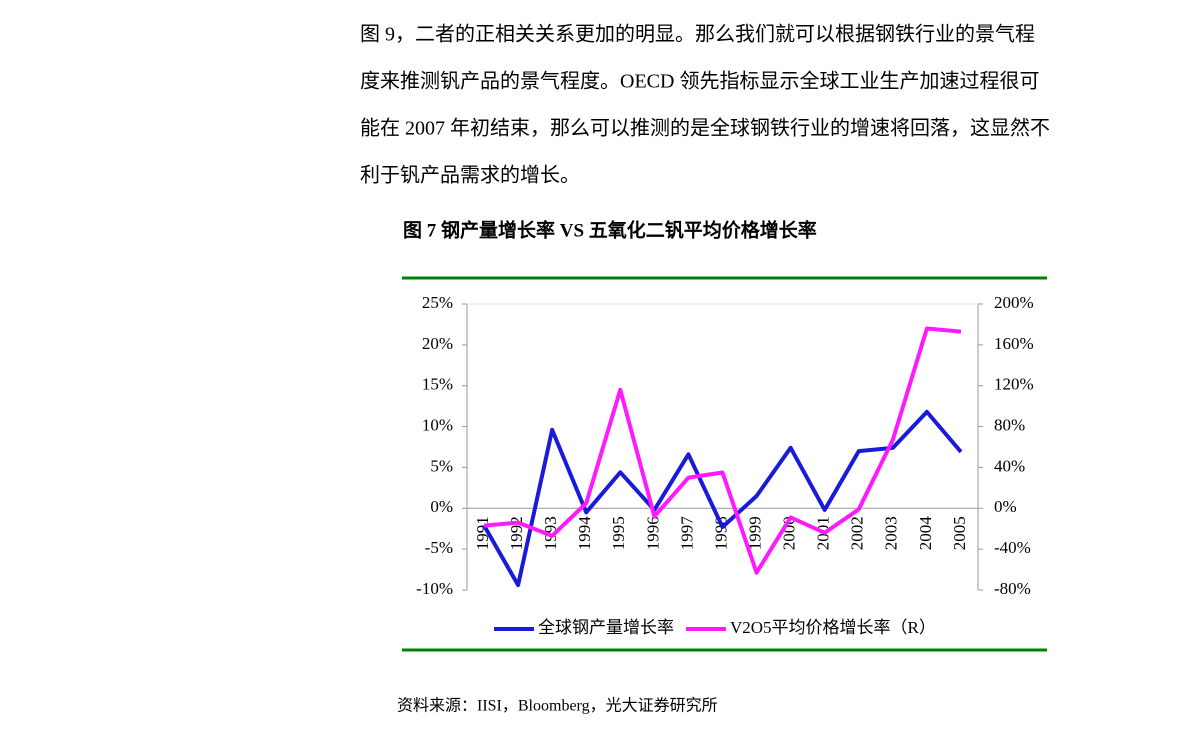 The image size is (1190, 737). What do you see at coordinates (1009, 424) in the screenshot?
I see `y2-tick-label: 80%` at bounding box center [1009, 424].